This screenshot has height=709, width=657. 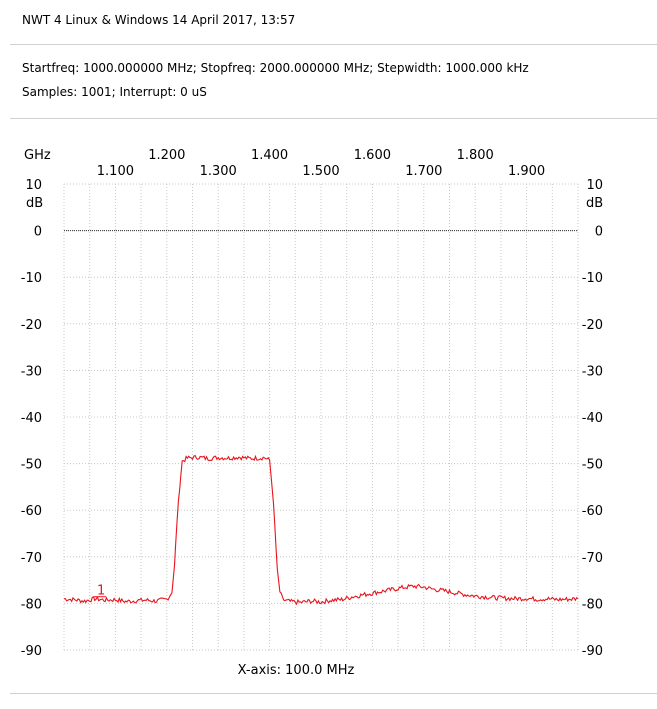 What do you see at coordinates (31, 371) in the screenshot?
I see `y-tick-label-left: -30` at bounding box center [31, 371].